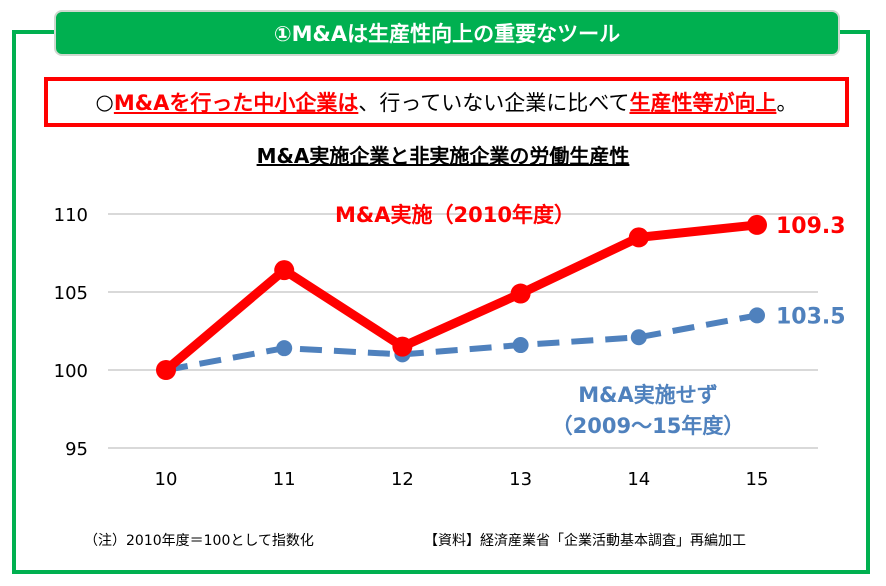 The image size is (886, 586). What do you see at coordinates (76, 449) in the screenshot?
I see `y-tick-label: 95` at bounding box center [76, 449].